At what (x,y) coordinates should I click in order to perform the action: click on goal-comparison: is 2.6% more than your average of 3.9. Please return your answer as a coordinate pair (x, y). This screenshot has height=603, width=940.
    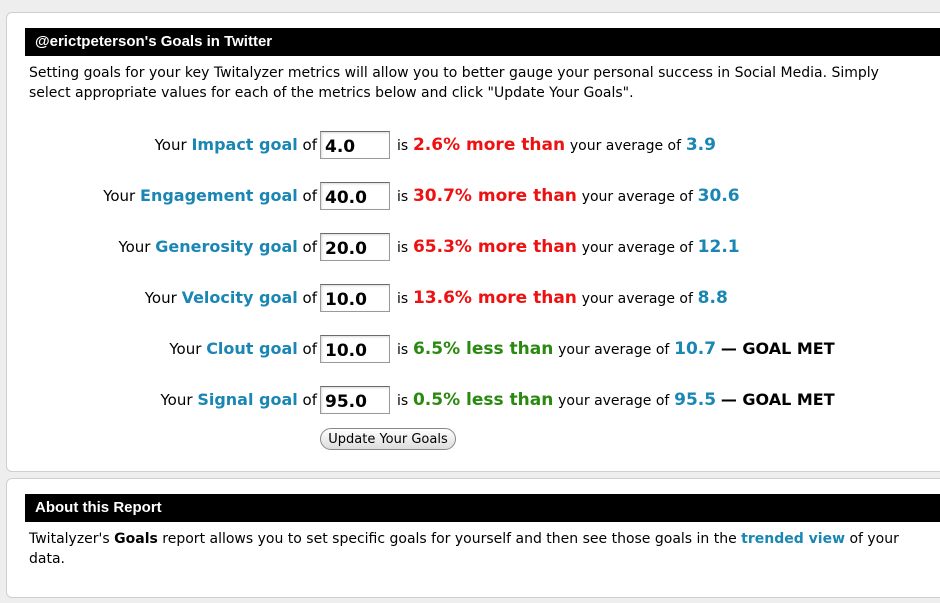
    Looking at the image, I should click on (556, 145).